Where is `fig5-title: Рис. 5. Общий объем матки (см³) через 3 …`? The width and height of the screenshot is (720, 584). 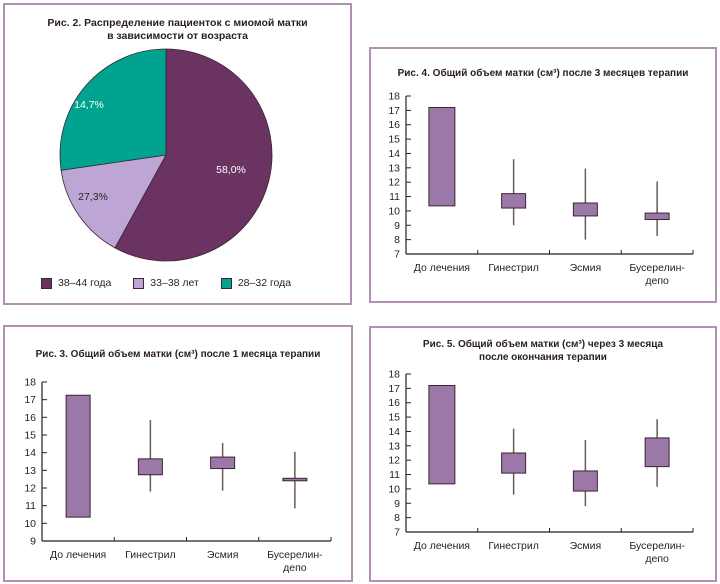
fig5-title: Рис. 5. Общий объем матки (см³) через 3 … is located at coordinates (543, 351).